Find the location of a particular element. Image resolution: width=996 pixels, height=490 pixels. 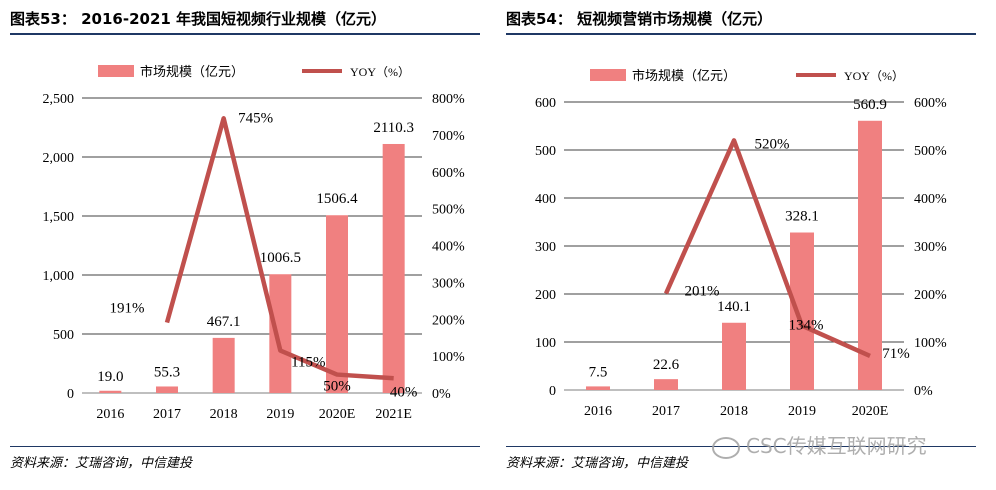

watermark: CSC传媒互联网研究 is located at coordinates (819, 444).